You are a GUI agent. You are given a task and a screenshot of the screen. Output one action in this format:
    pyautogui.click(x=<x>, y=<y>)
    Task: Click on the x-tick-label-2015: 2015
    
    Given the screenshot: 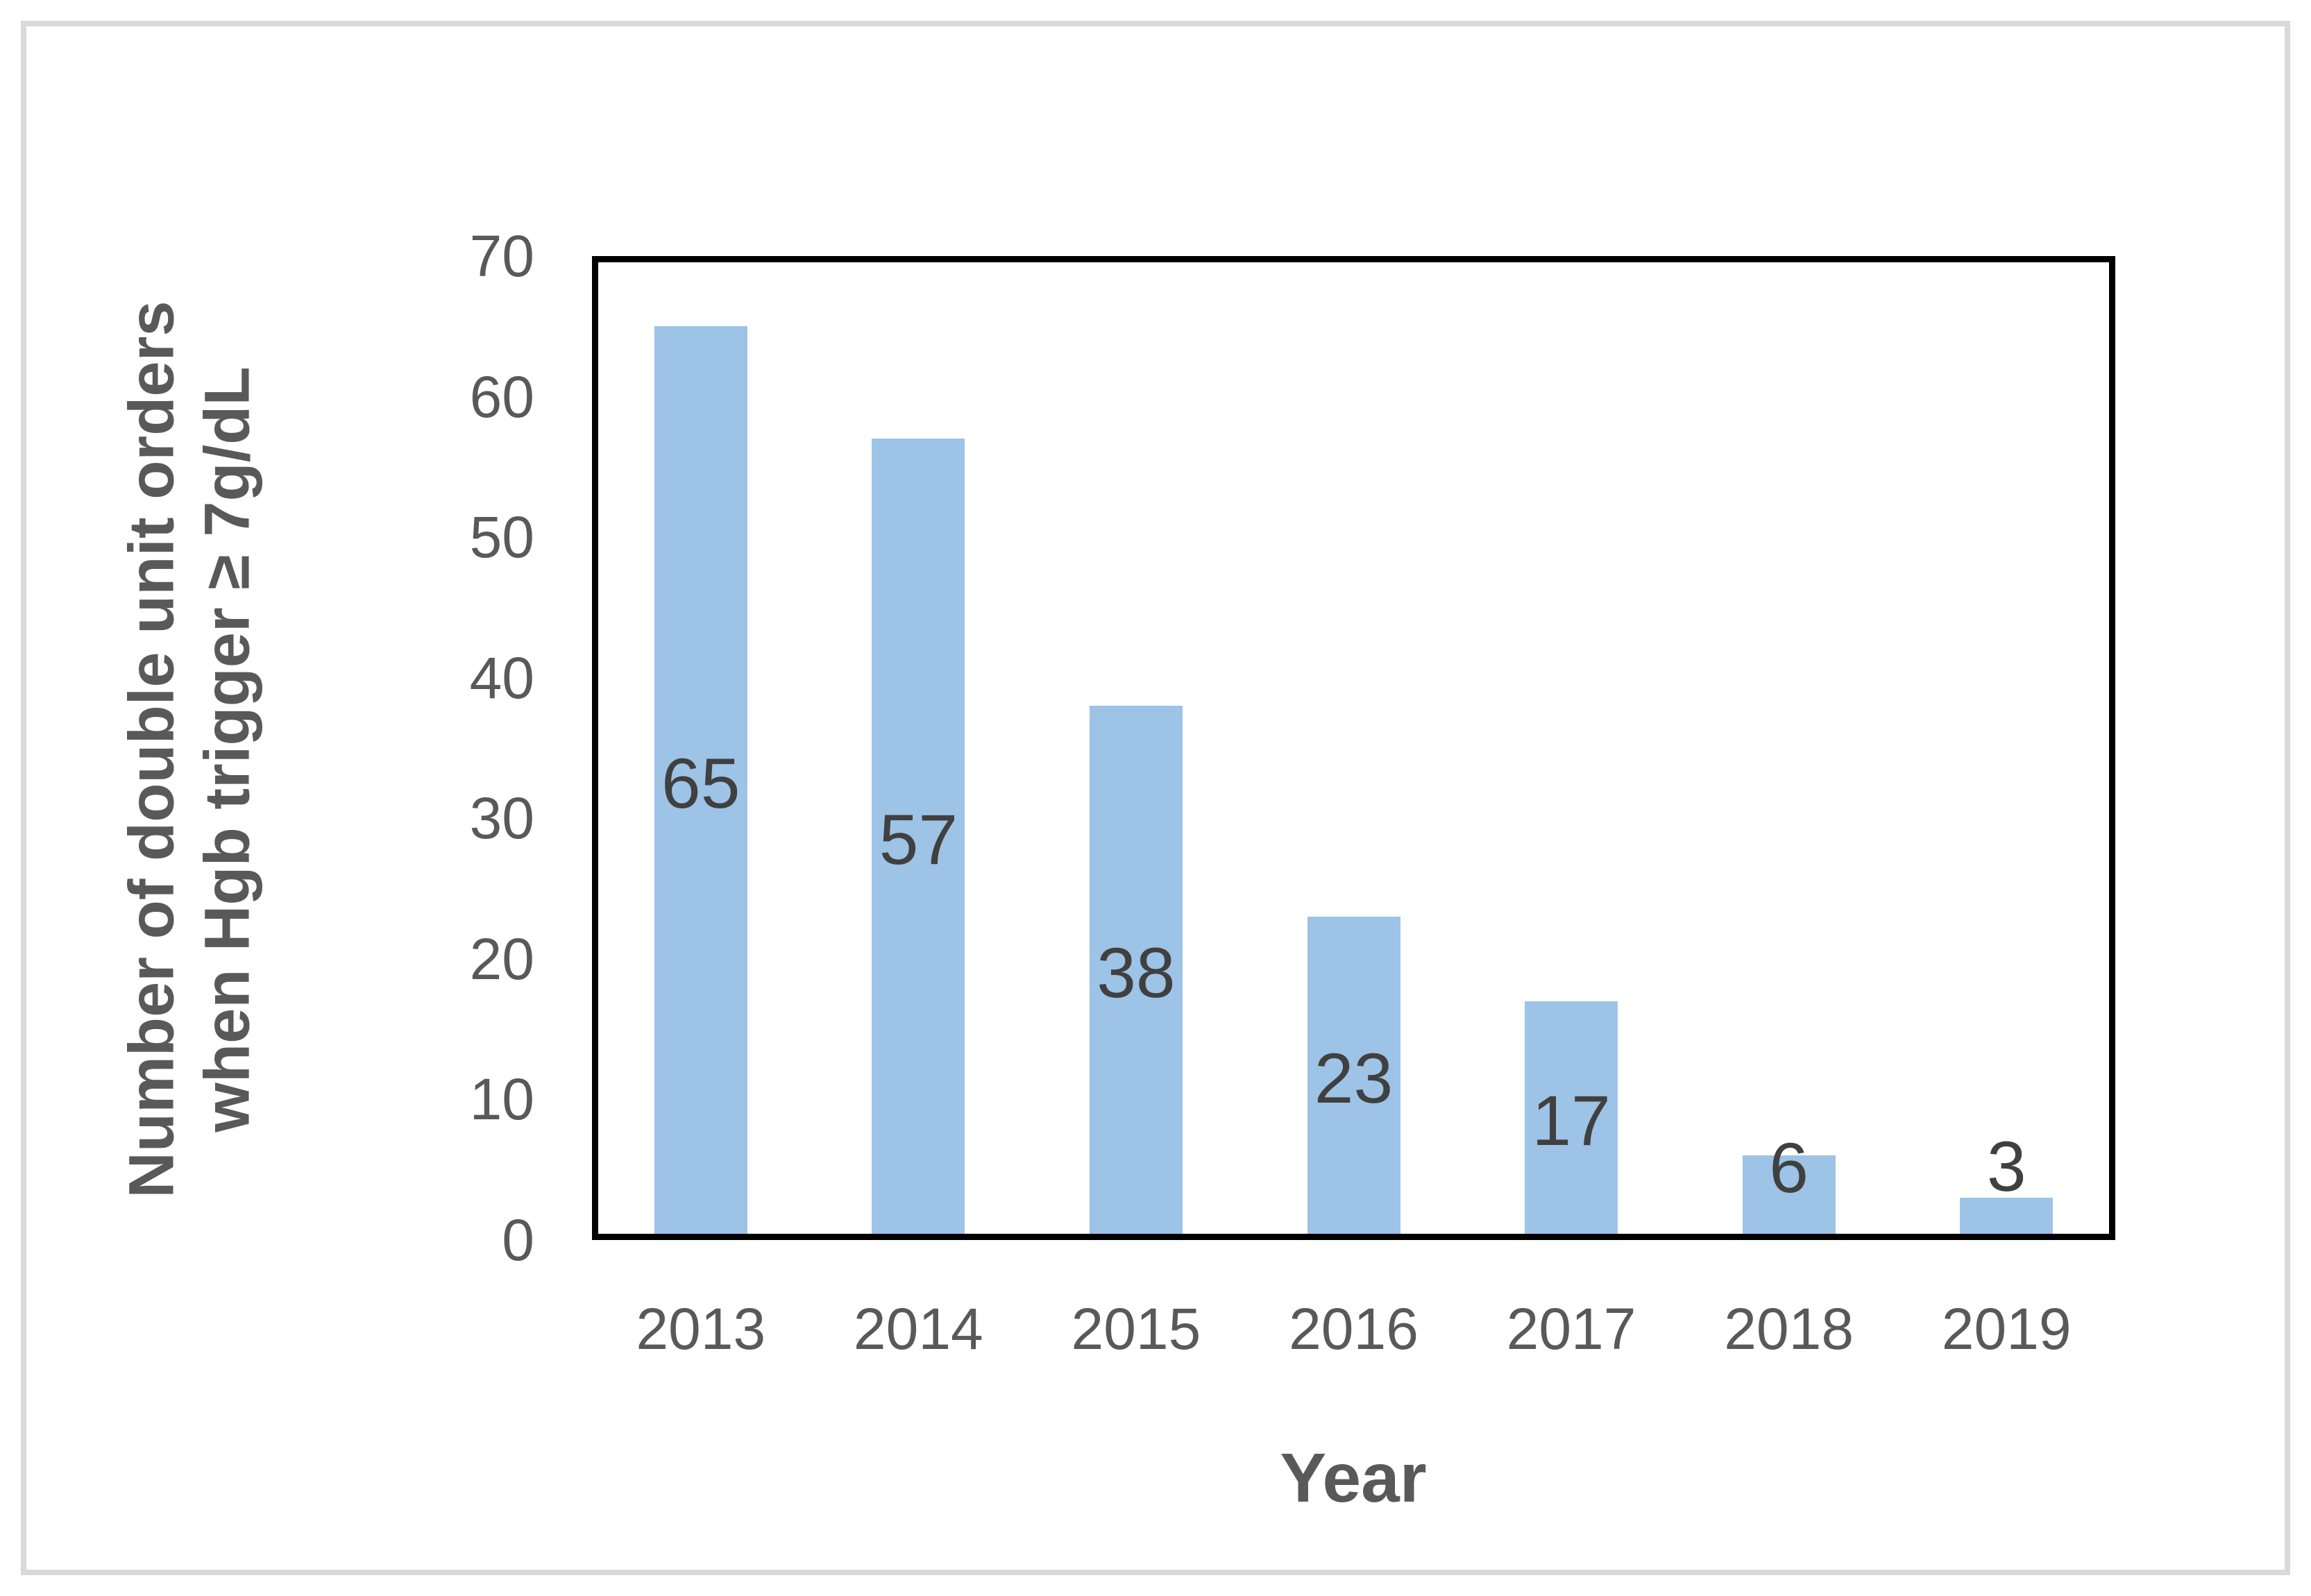 What is the action you would take?
    pyautogui.click(x=1136, y=1328)
    